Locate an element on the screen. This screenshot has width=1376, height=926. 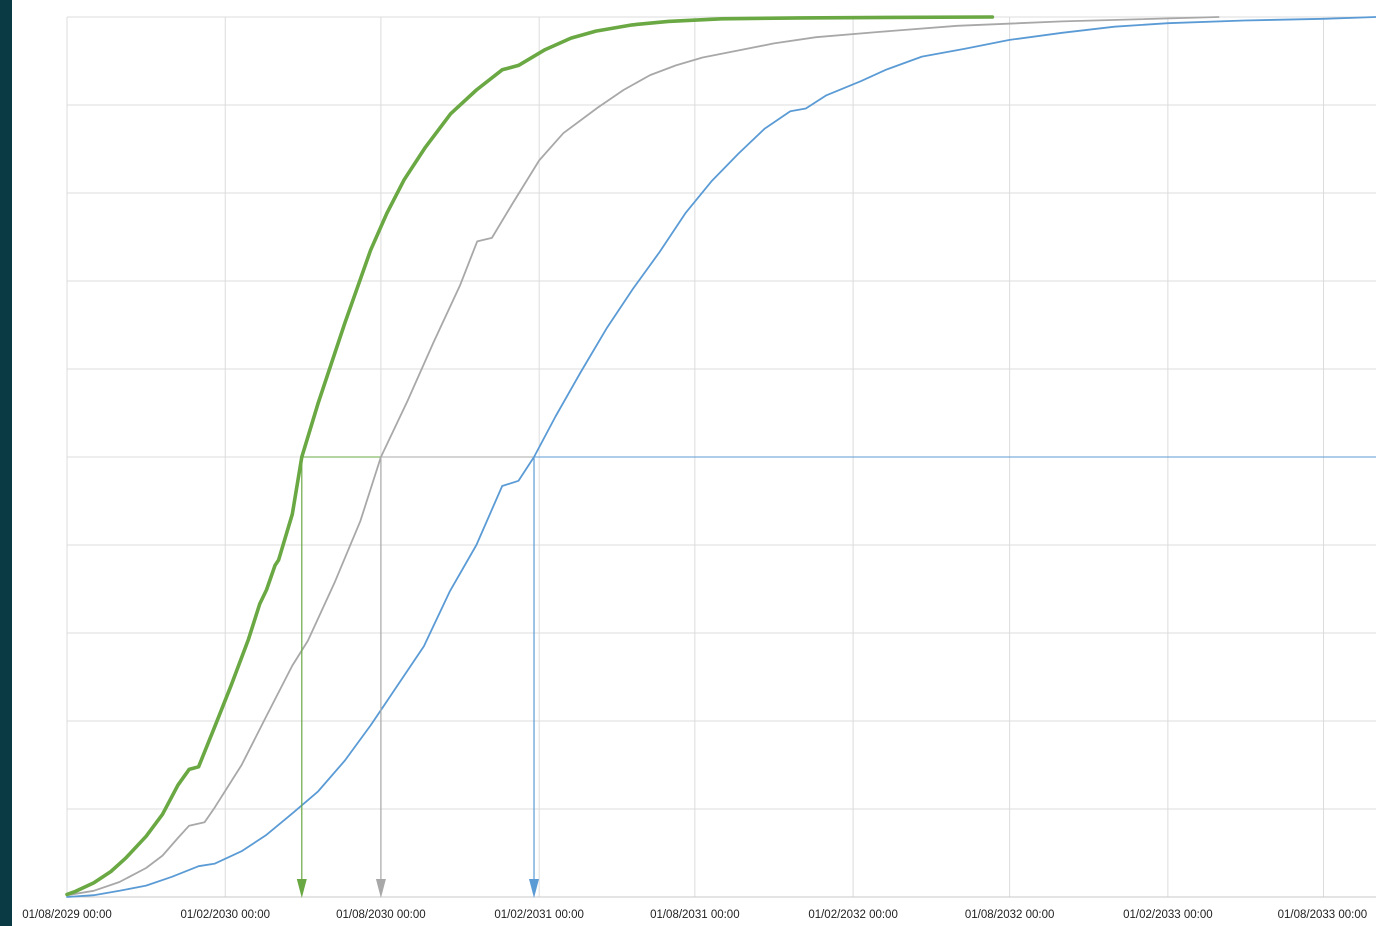
marker-arrows is located at coordinates (418, 677).